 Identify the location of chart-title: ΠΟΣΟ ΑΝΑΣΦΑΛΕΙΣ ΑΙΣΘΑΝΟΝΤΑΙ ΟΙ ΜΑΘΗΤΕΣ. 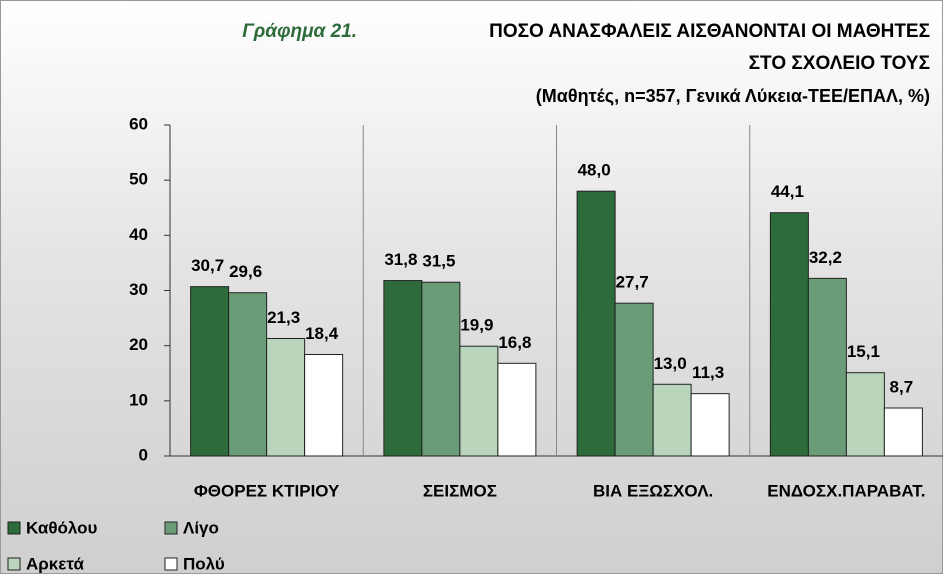
(709, 31).